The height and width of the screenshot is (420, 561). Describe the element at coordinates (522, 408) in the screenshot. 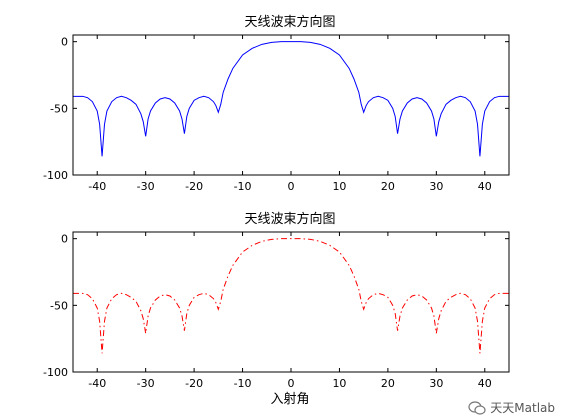

I see `watermark-text: 天天Matlab` at that location.